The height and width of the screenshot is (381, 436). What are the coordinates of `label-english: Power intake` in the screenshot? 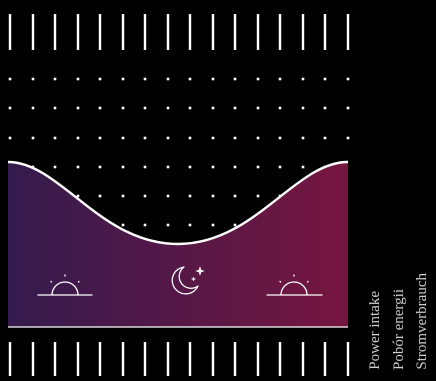 It's located at (375, 330).